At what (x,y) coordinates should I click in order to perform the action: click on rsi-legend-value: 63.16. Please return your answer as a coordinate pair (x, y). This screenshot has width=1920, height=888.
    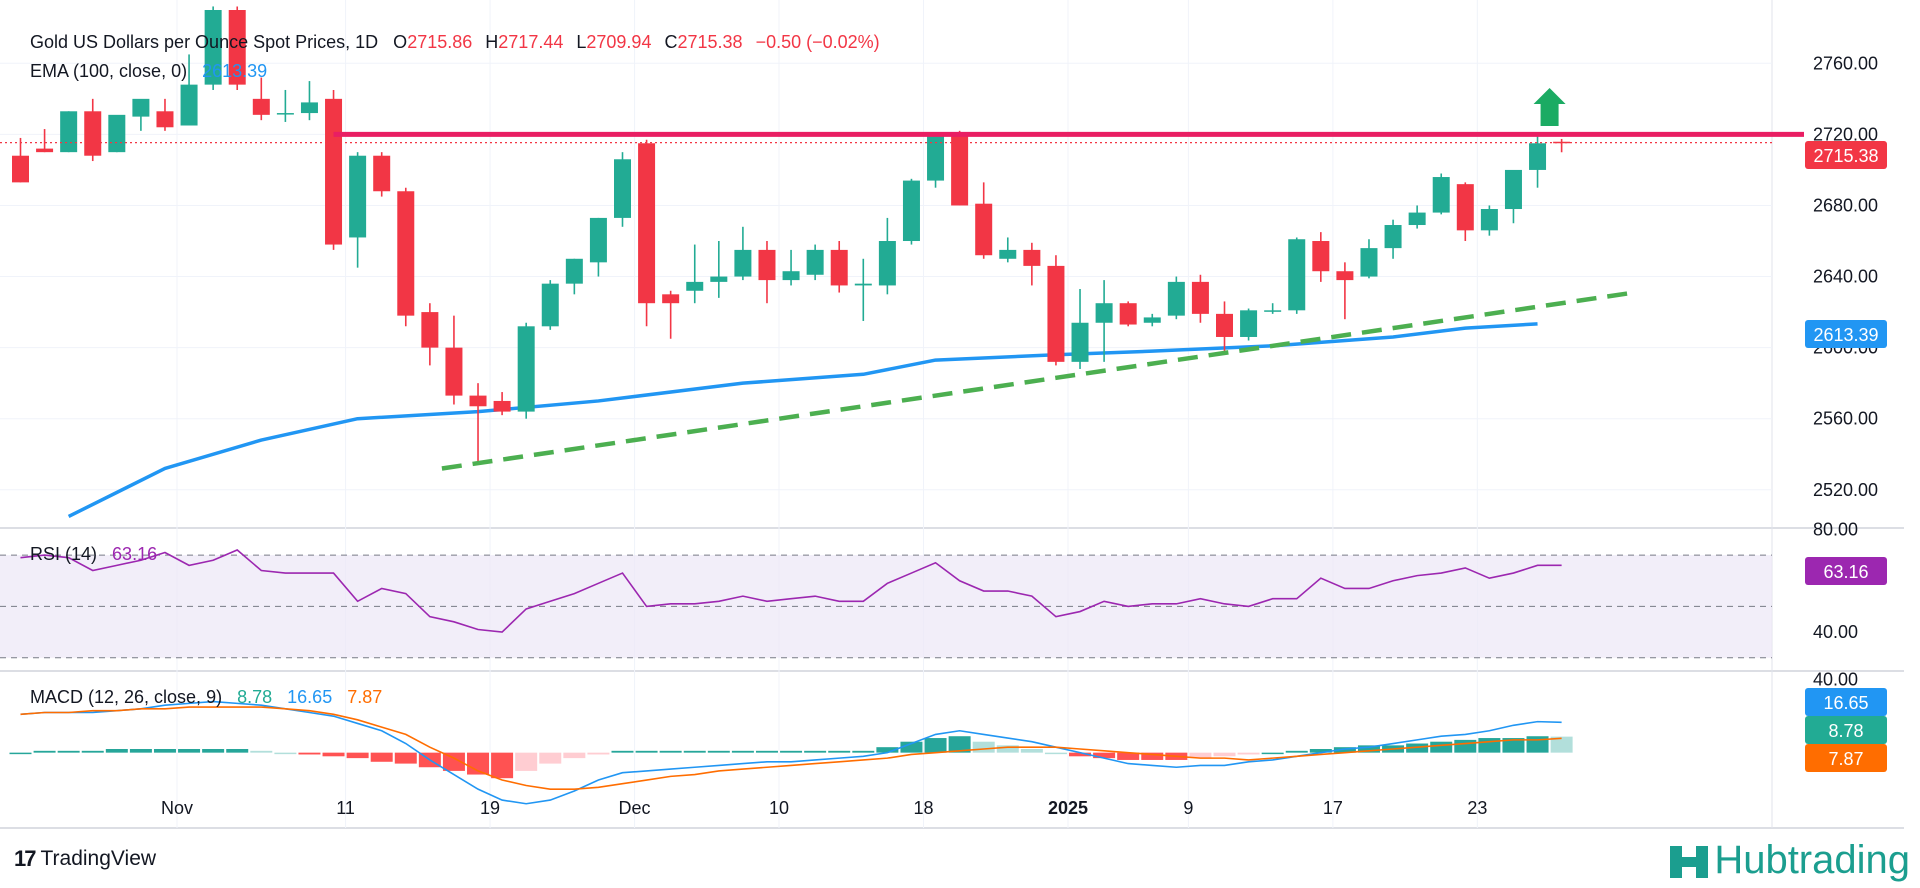
    Looking at the image, I should click on (134, 554).